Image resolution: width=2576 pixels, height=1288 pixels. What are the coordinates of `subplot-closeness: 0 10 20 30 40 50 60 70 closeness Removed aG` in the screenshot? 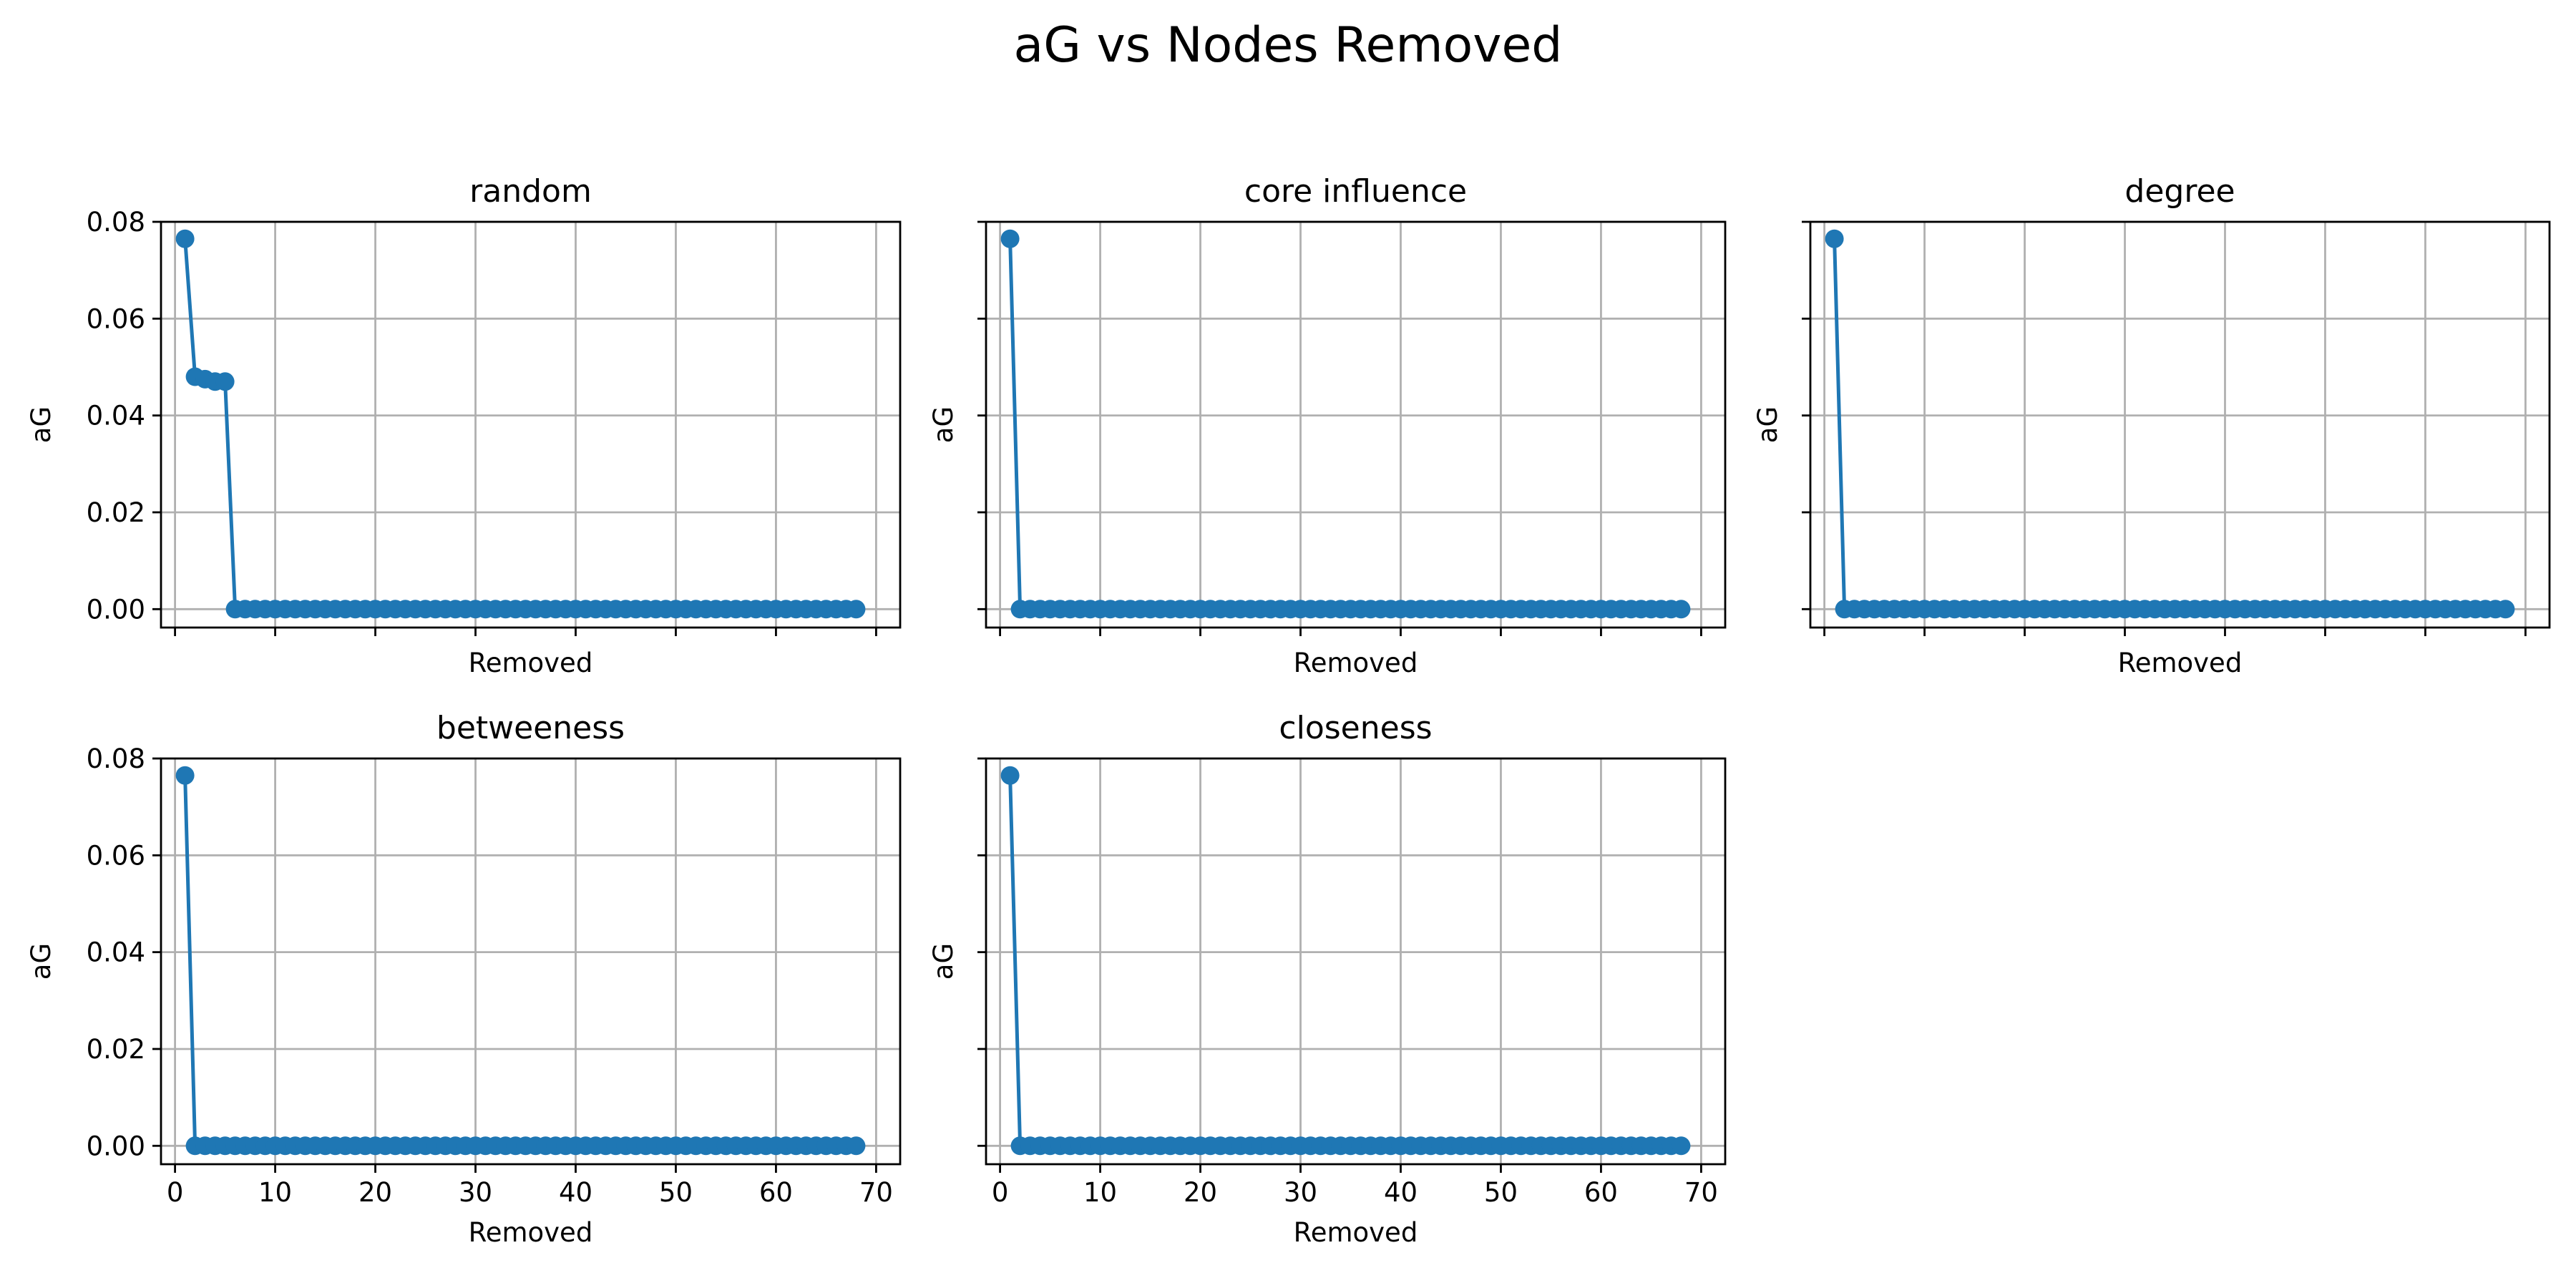 It's located at (1327, 979).